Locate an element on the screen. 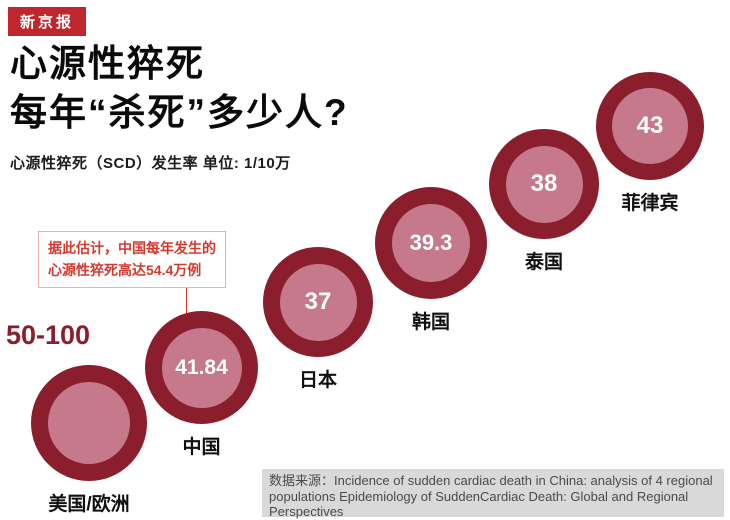  circle-inner: 37 is located at coordinates (318, 302).